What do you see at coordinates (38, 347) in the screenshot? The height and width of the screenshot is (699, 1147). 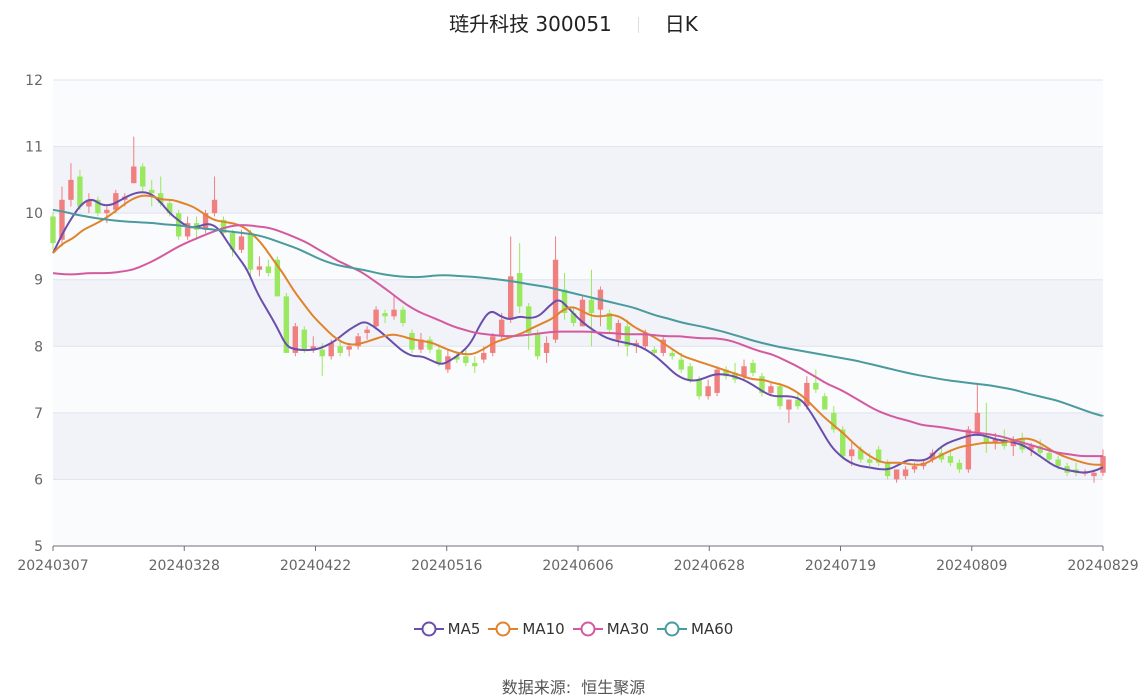 I see `y-tick-label: 8` at bounding box center [38, 347].